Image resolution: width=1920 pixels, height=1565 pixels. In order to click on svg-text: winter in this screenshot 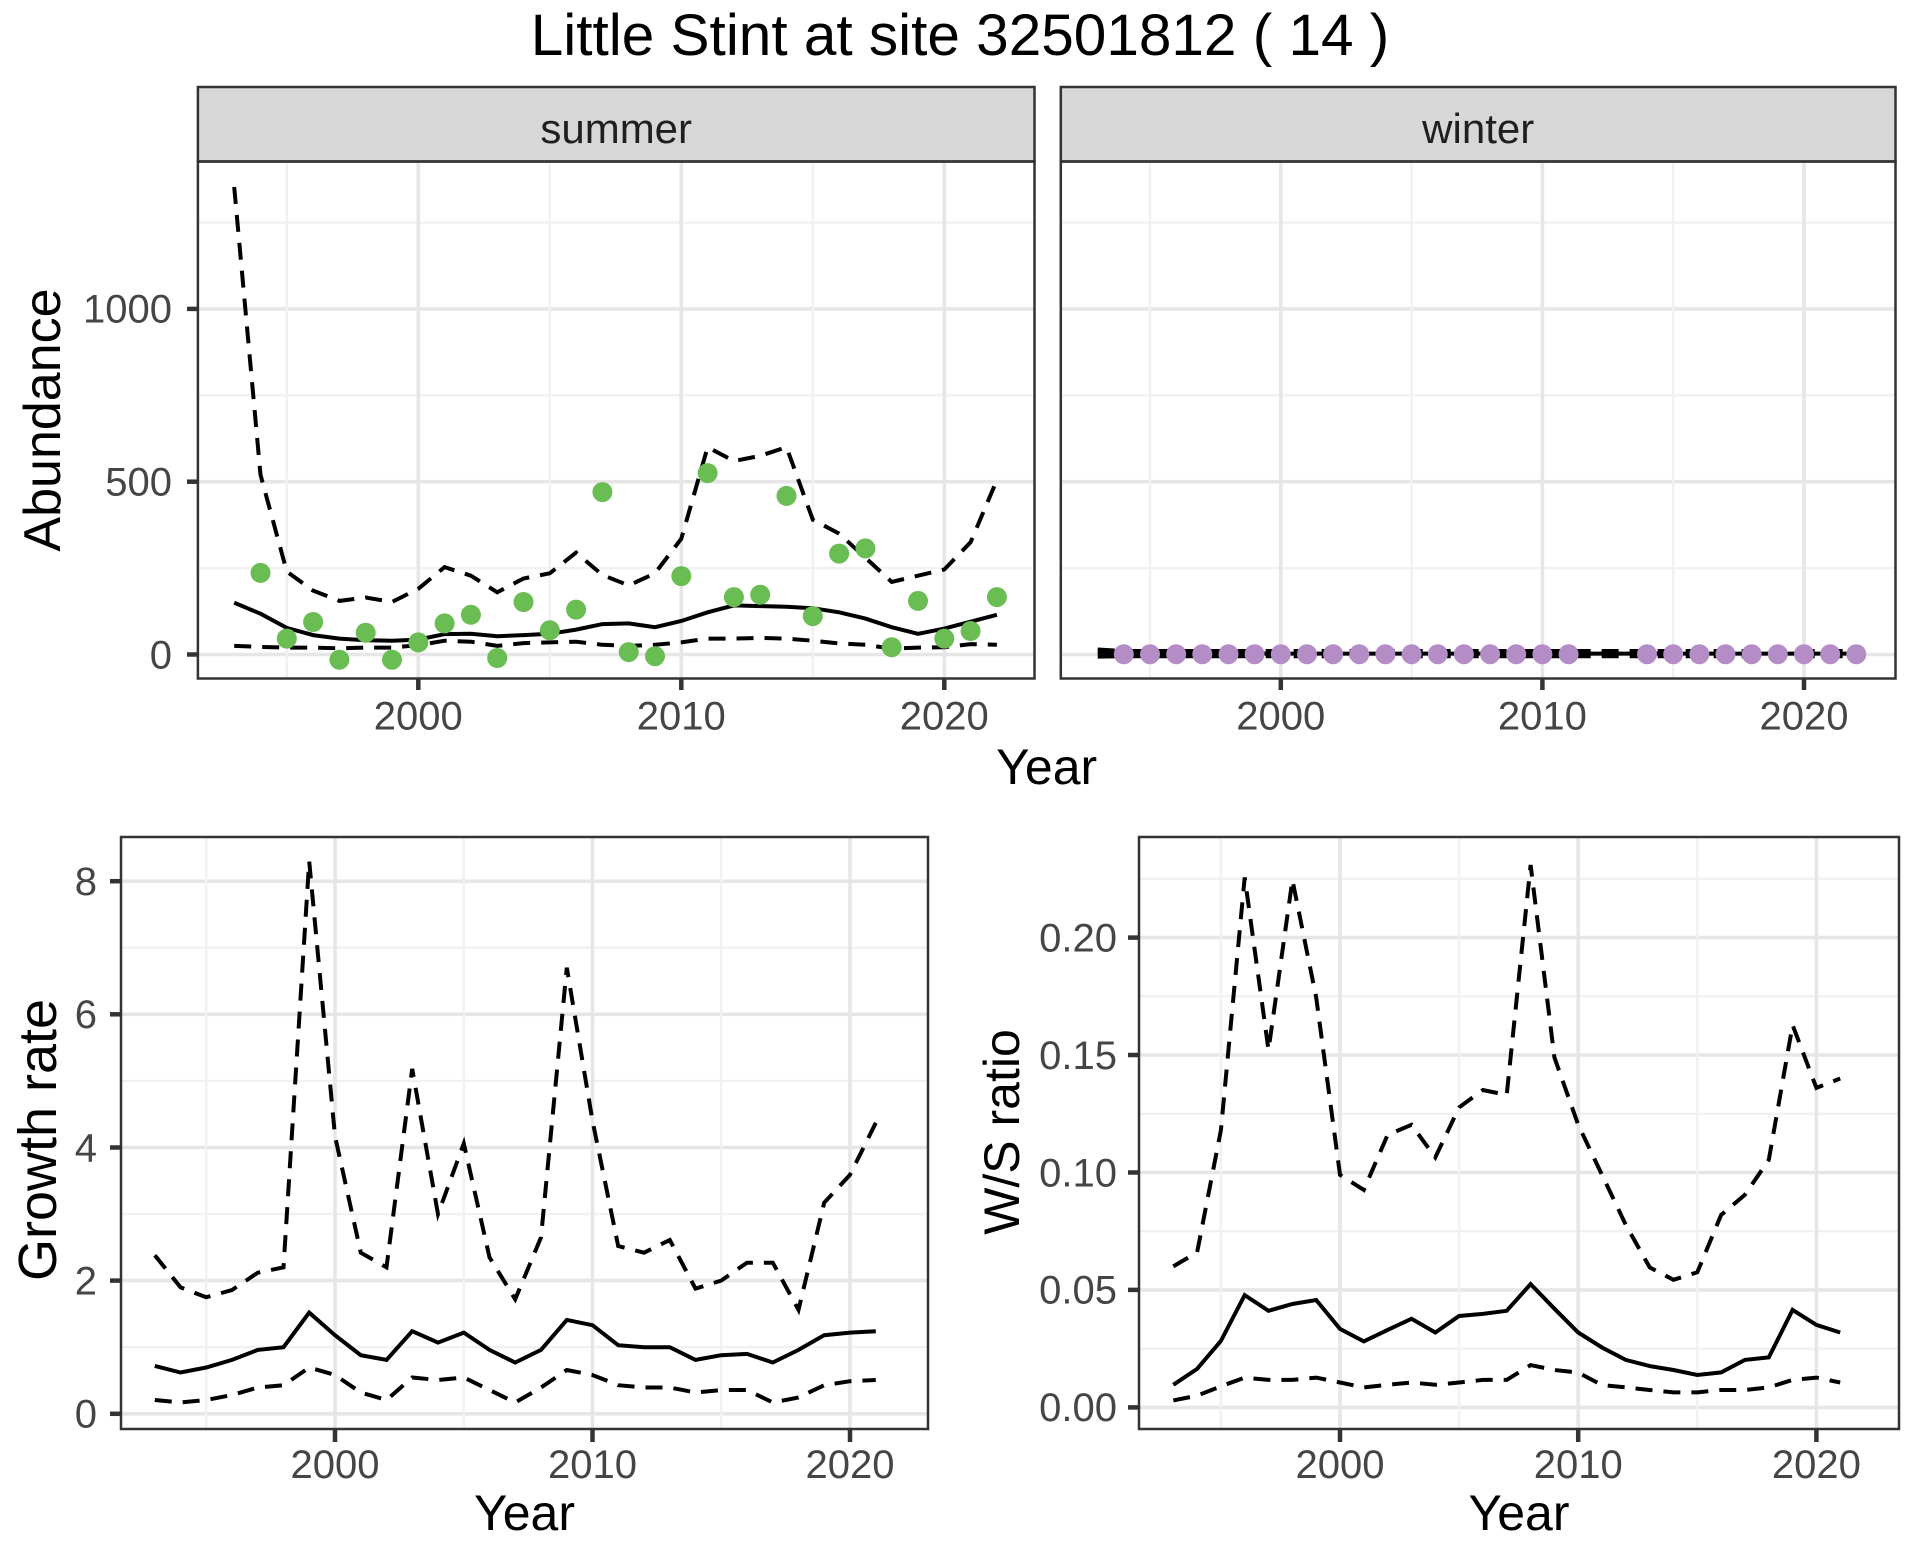, I will do `click(1477, 128)`.